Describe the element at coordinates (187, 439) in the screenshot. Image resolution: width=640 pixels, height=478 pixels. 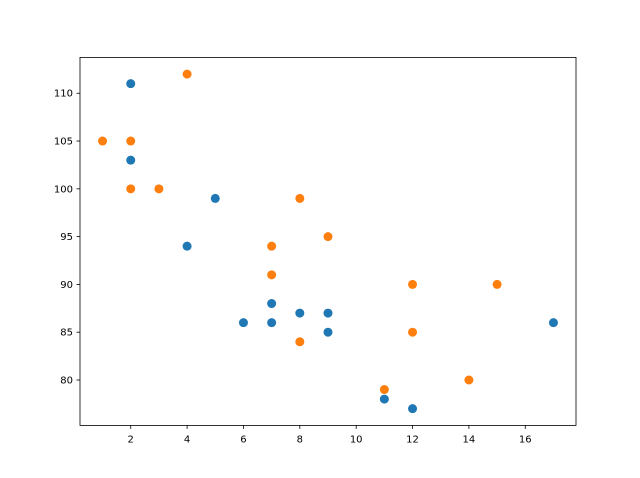
I see `x-tick-label: 4` at that location.